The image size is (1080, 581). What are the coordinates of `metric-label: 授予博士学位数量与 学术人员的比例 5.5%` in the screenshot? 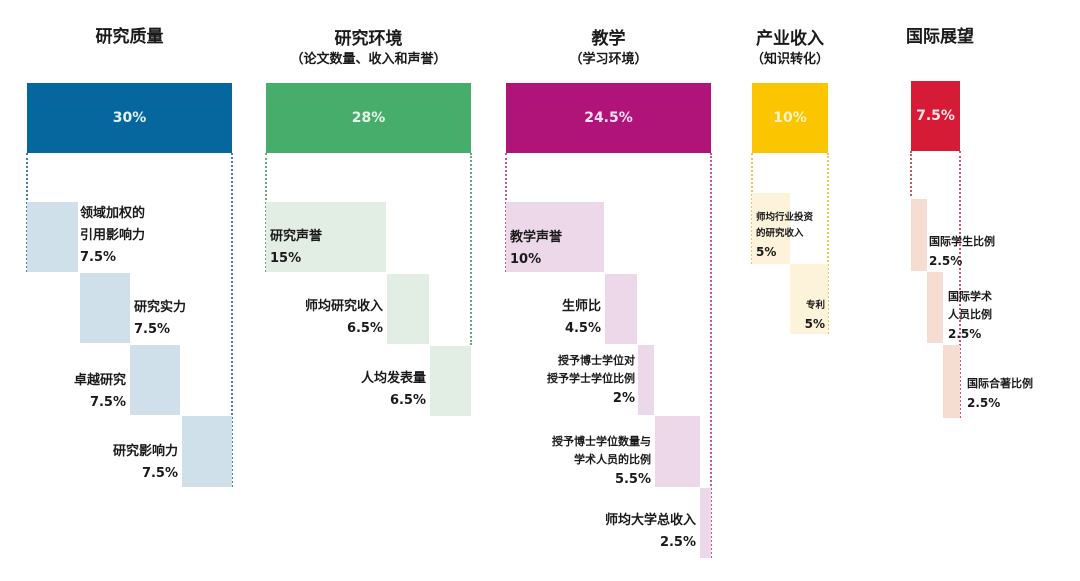 It's located at (585, 462).